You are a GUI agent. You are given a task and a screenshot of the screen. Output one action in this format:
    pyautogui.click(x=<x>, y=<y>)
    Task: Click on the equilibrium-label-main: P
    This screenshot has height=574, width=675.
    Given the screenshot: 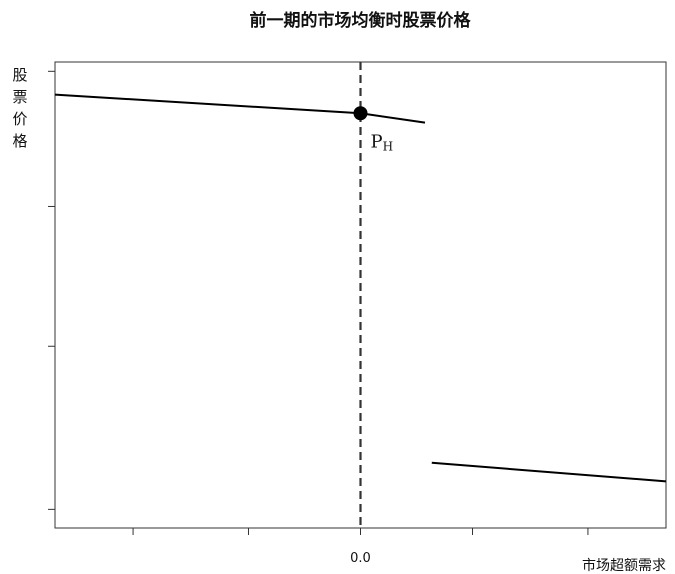 What is the action you would take?
    pyautogui.click(x=377, y=141)
    